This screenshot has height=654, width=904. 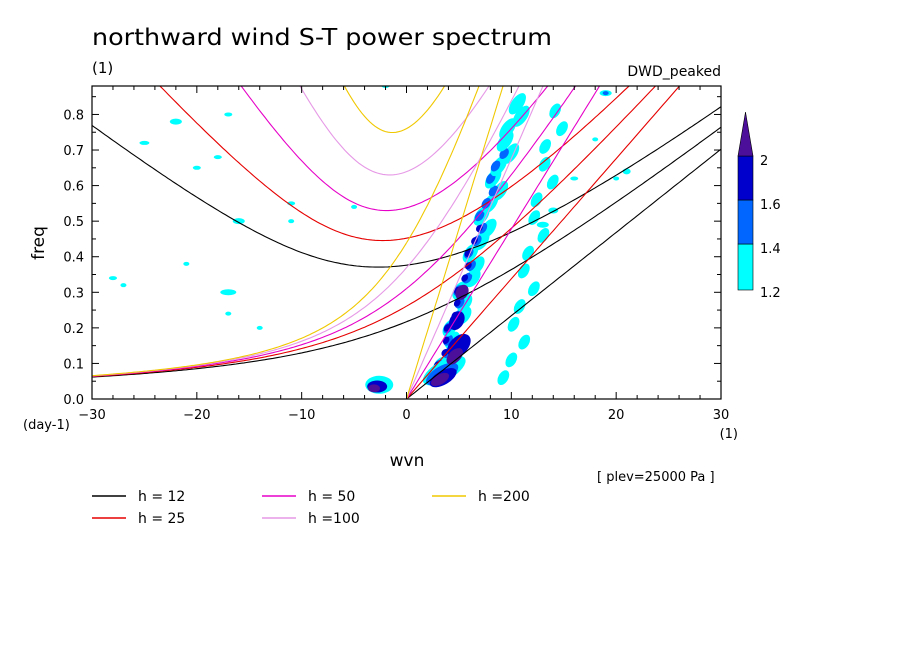 I want to click on y-tick-label: 0.6, so click(x=73, y=187).